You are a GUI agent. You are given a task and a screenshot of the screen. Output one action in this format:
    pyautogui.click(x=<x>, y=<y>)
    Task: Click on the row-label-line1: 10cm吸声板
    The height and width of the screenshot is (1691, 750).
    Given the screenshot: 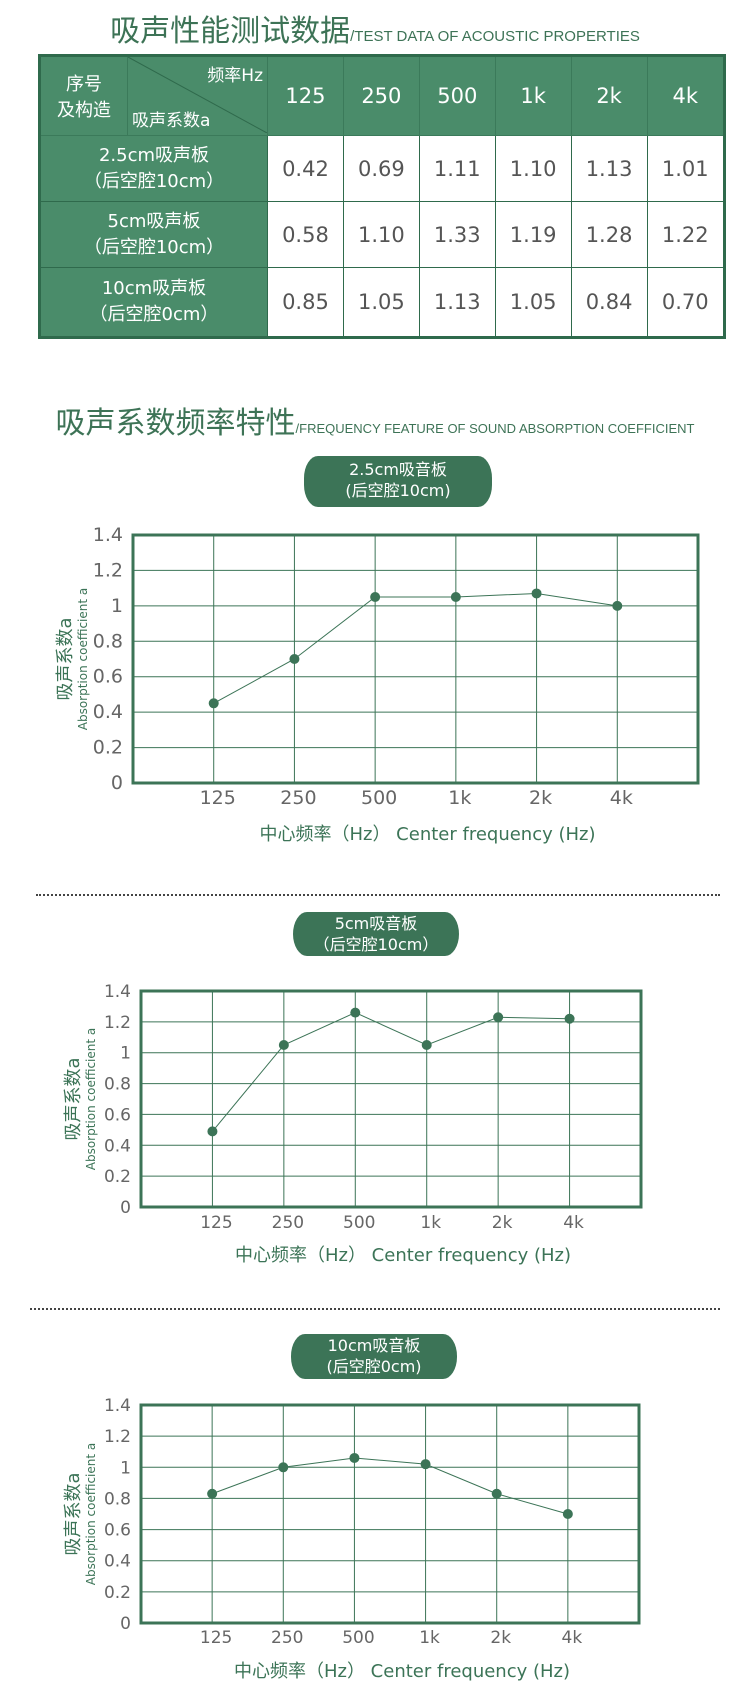 What is the action you would take?
    pyautogui.click(x=154, y=288)
    